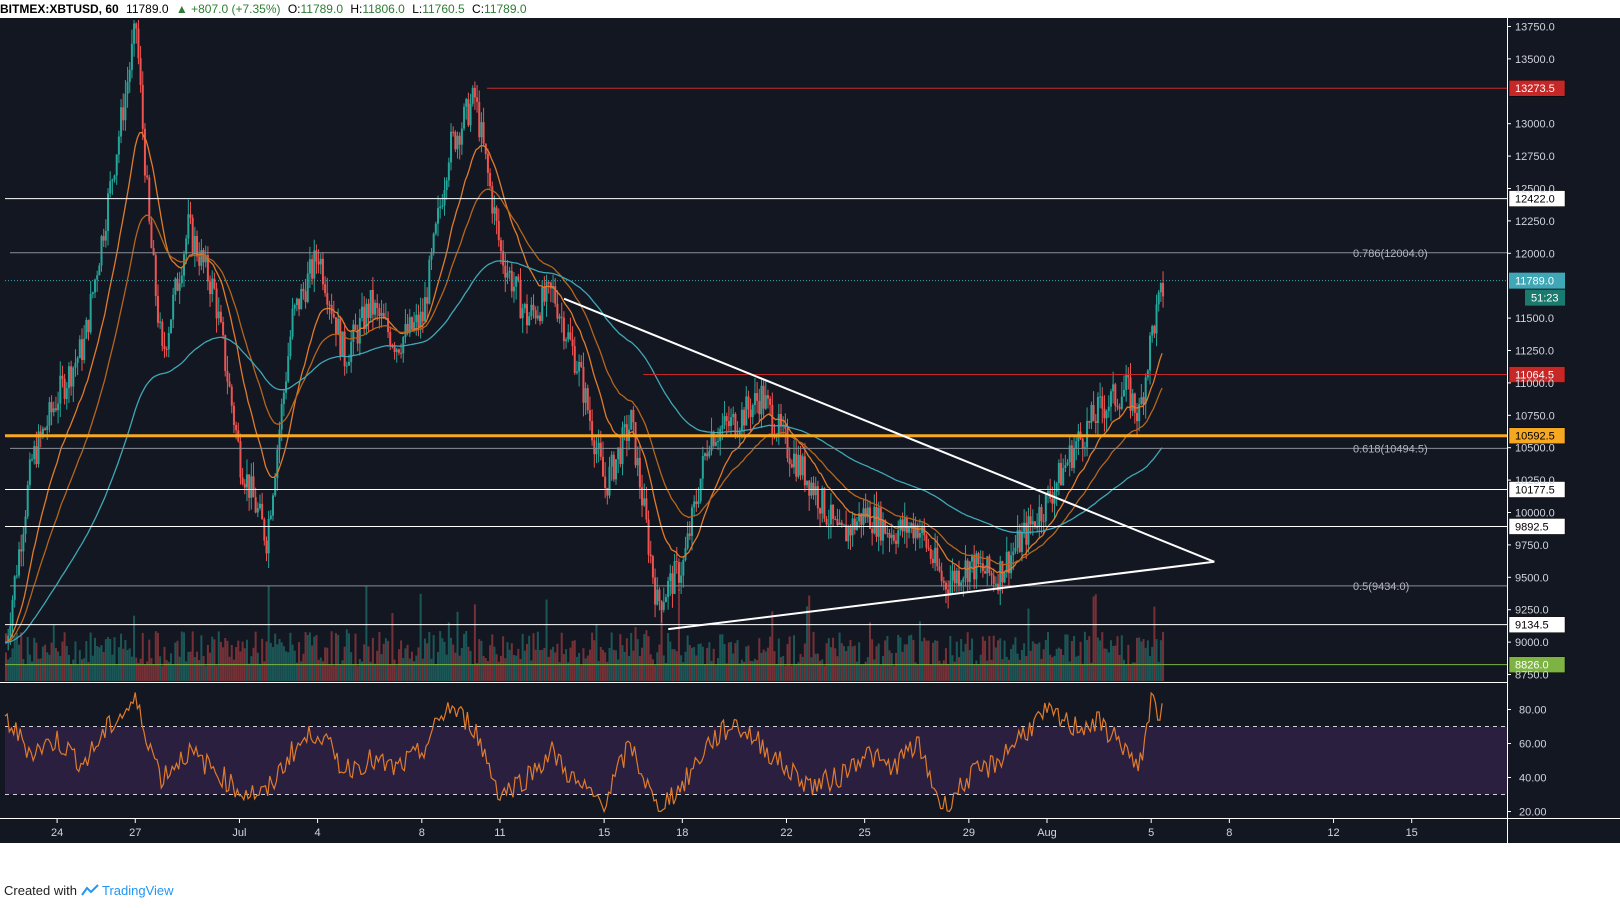 The image size is (1620, 908). Describe the element at coordinates (1535, 416) in the screenshot. I see `price-tick-label: 10750.0` at that location.